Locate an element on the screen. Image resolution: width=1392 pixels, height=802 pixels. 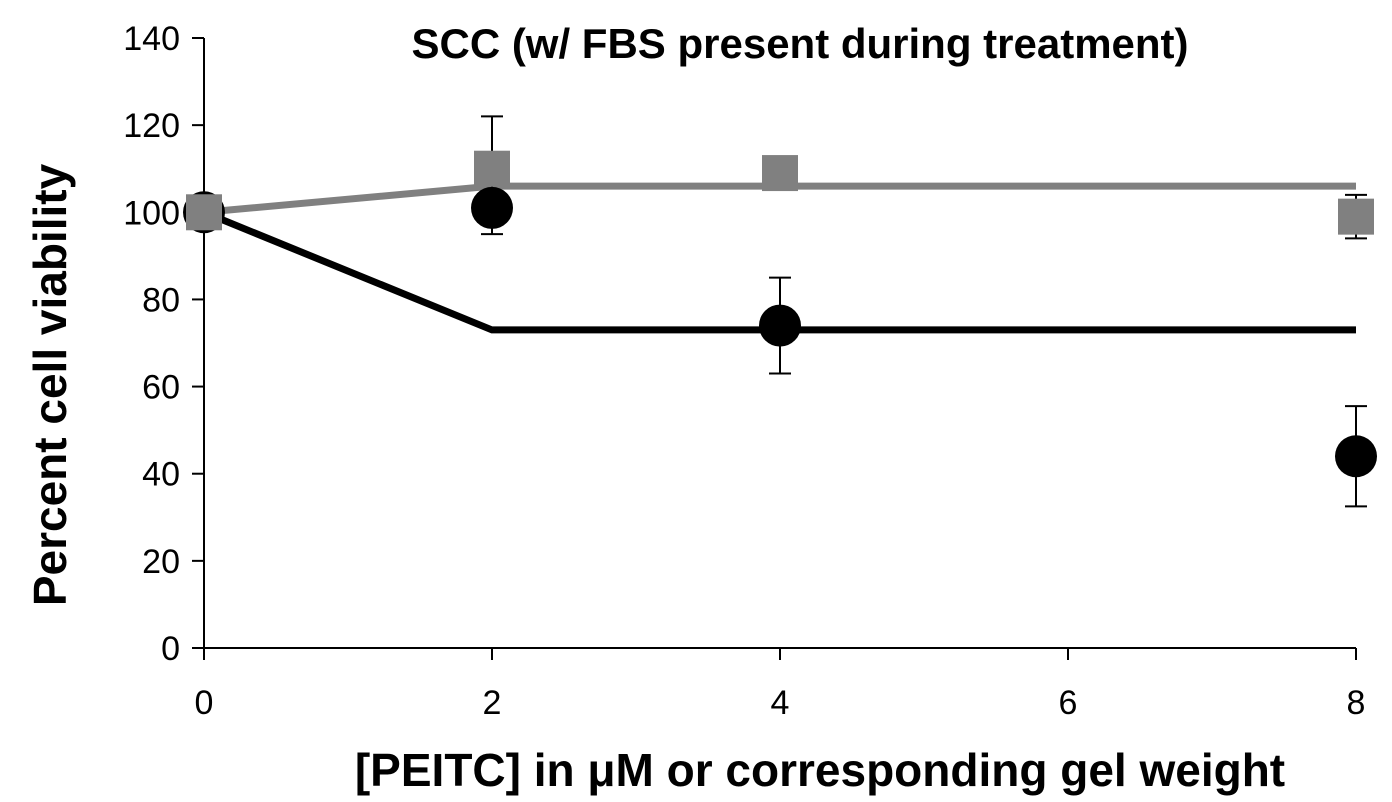
x-tick-label: 8 is located at coordinates (1356, 703).